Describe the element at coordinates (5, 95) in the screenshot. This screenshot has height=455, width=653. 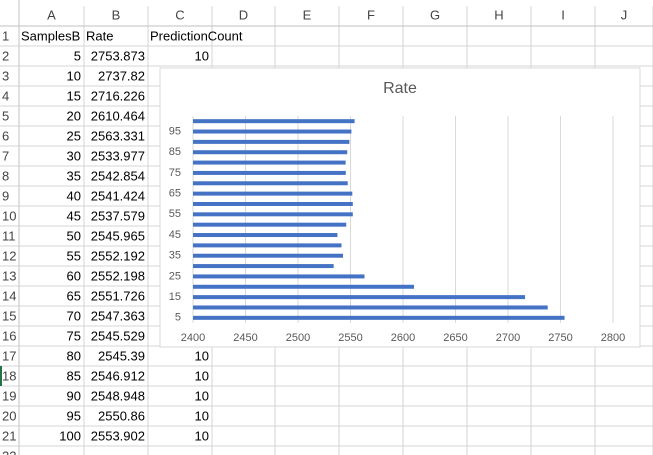
I see `row-header: 4` at that location.